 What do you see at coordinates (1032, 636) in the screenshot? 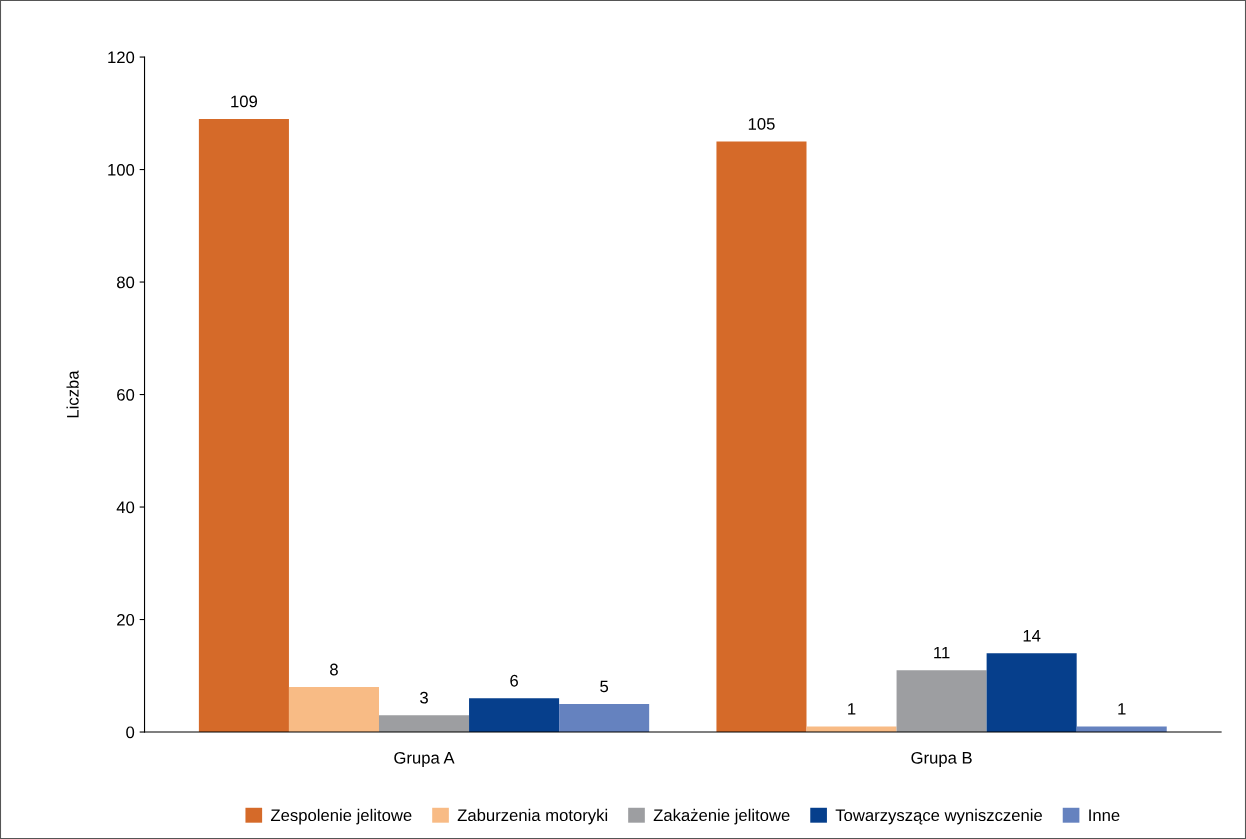
I see `data-label: 14` at bounding box center [1032, 636].